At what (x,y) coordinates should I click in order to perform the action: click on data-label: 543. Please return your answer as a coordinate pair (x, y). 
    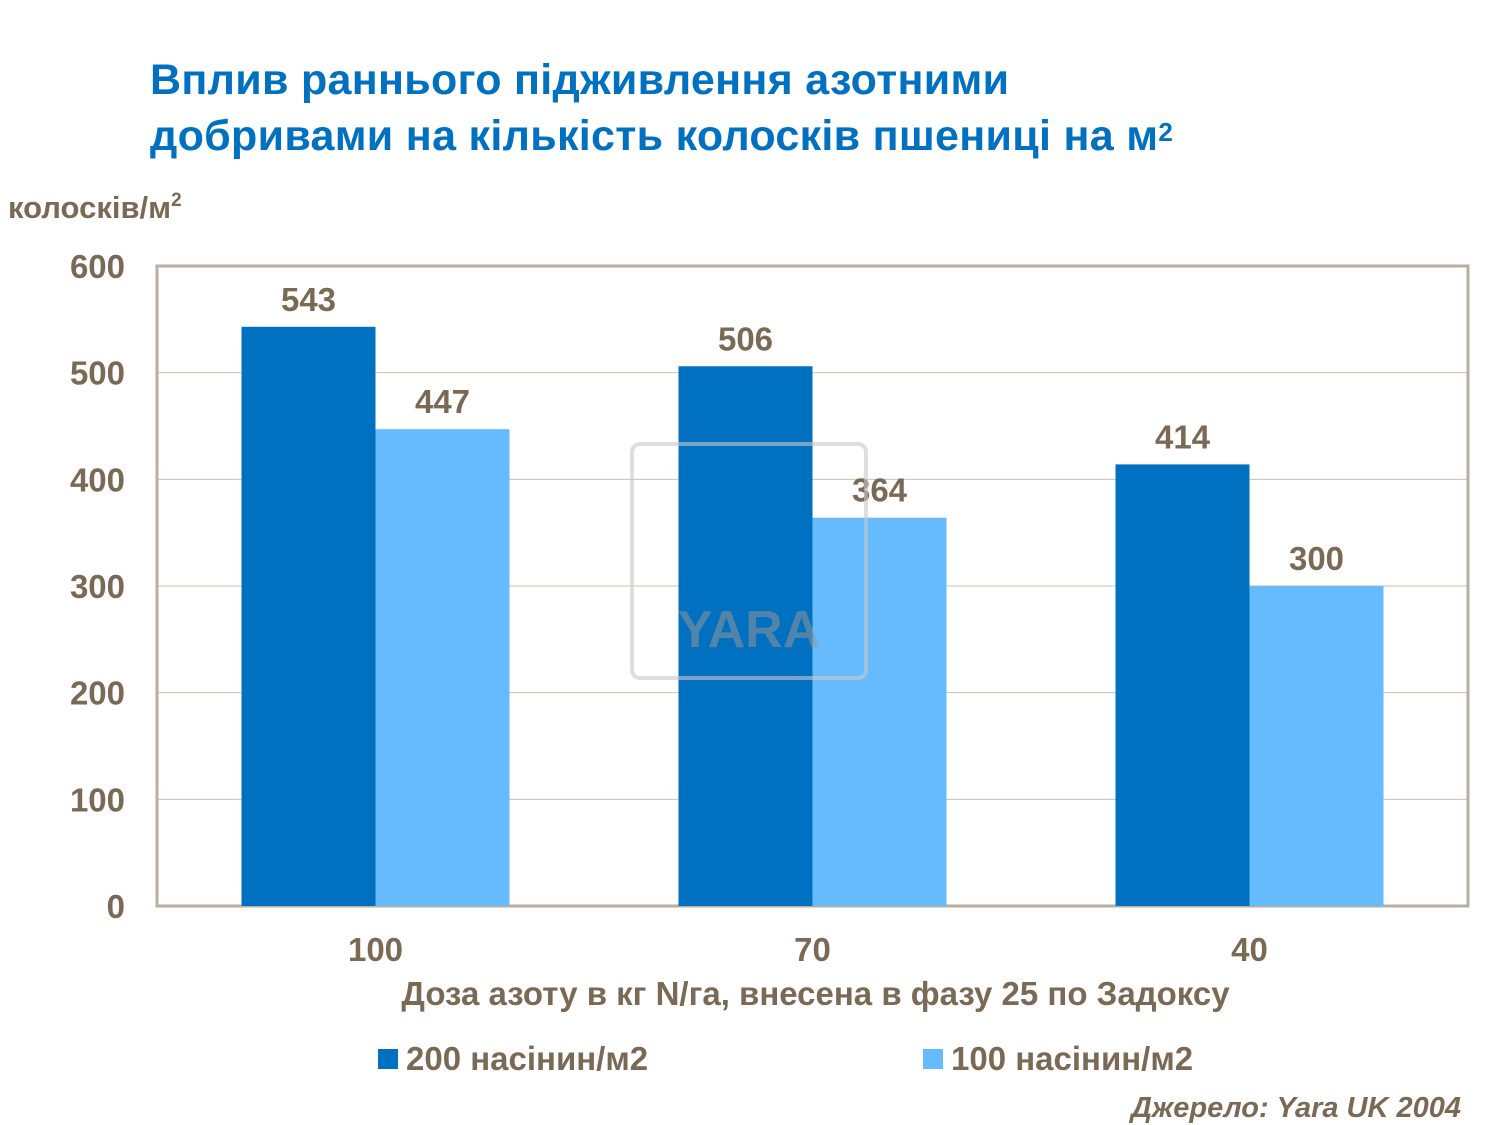
    Looking at the image, I should click on (308, 299).